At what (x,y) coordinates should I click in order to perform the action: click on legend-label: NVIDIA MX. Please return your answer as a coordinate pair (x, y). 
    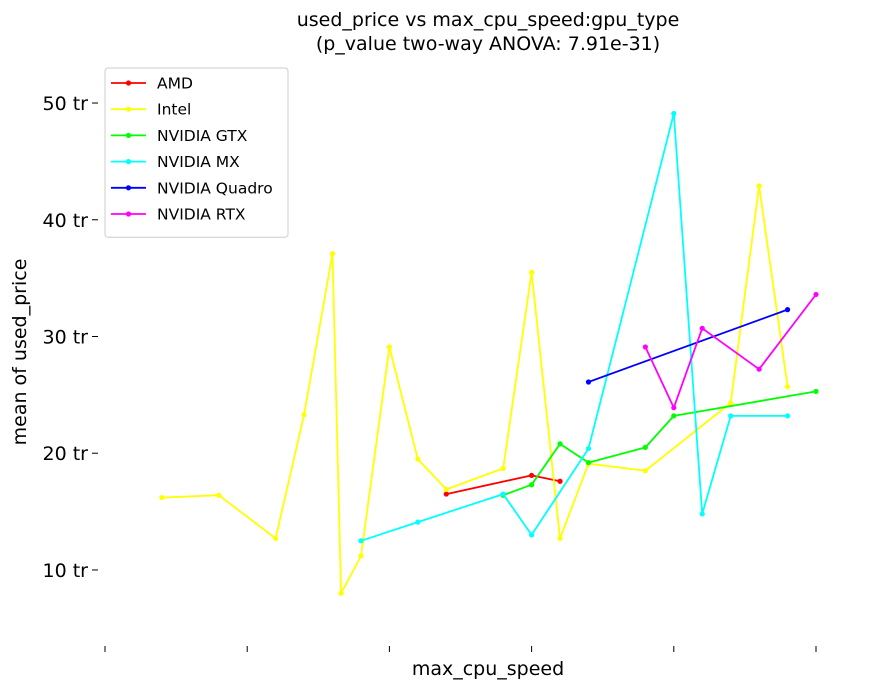
    Looking at the image, I should click on (198, 162).